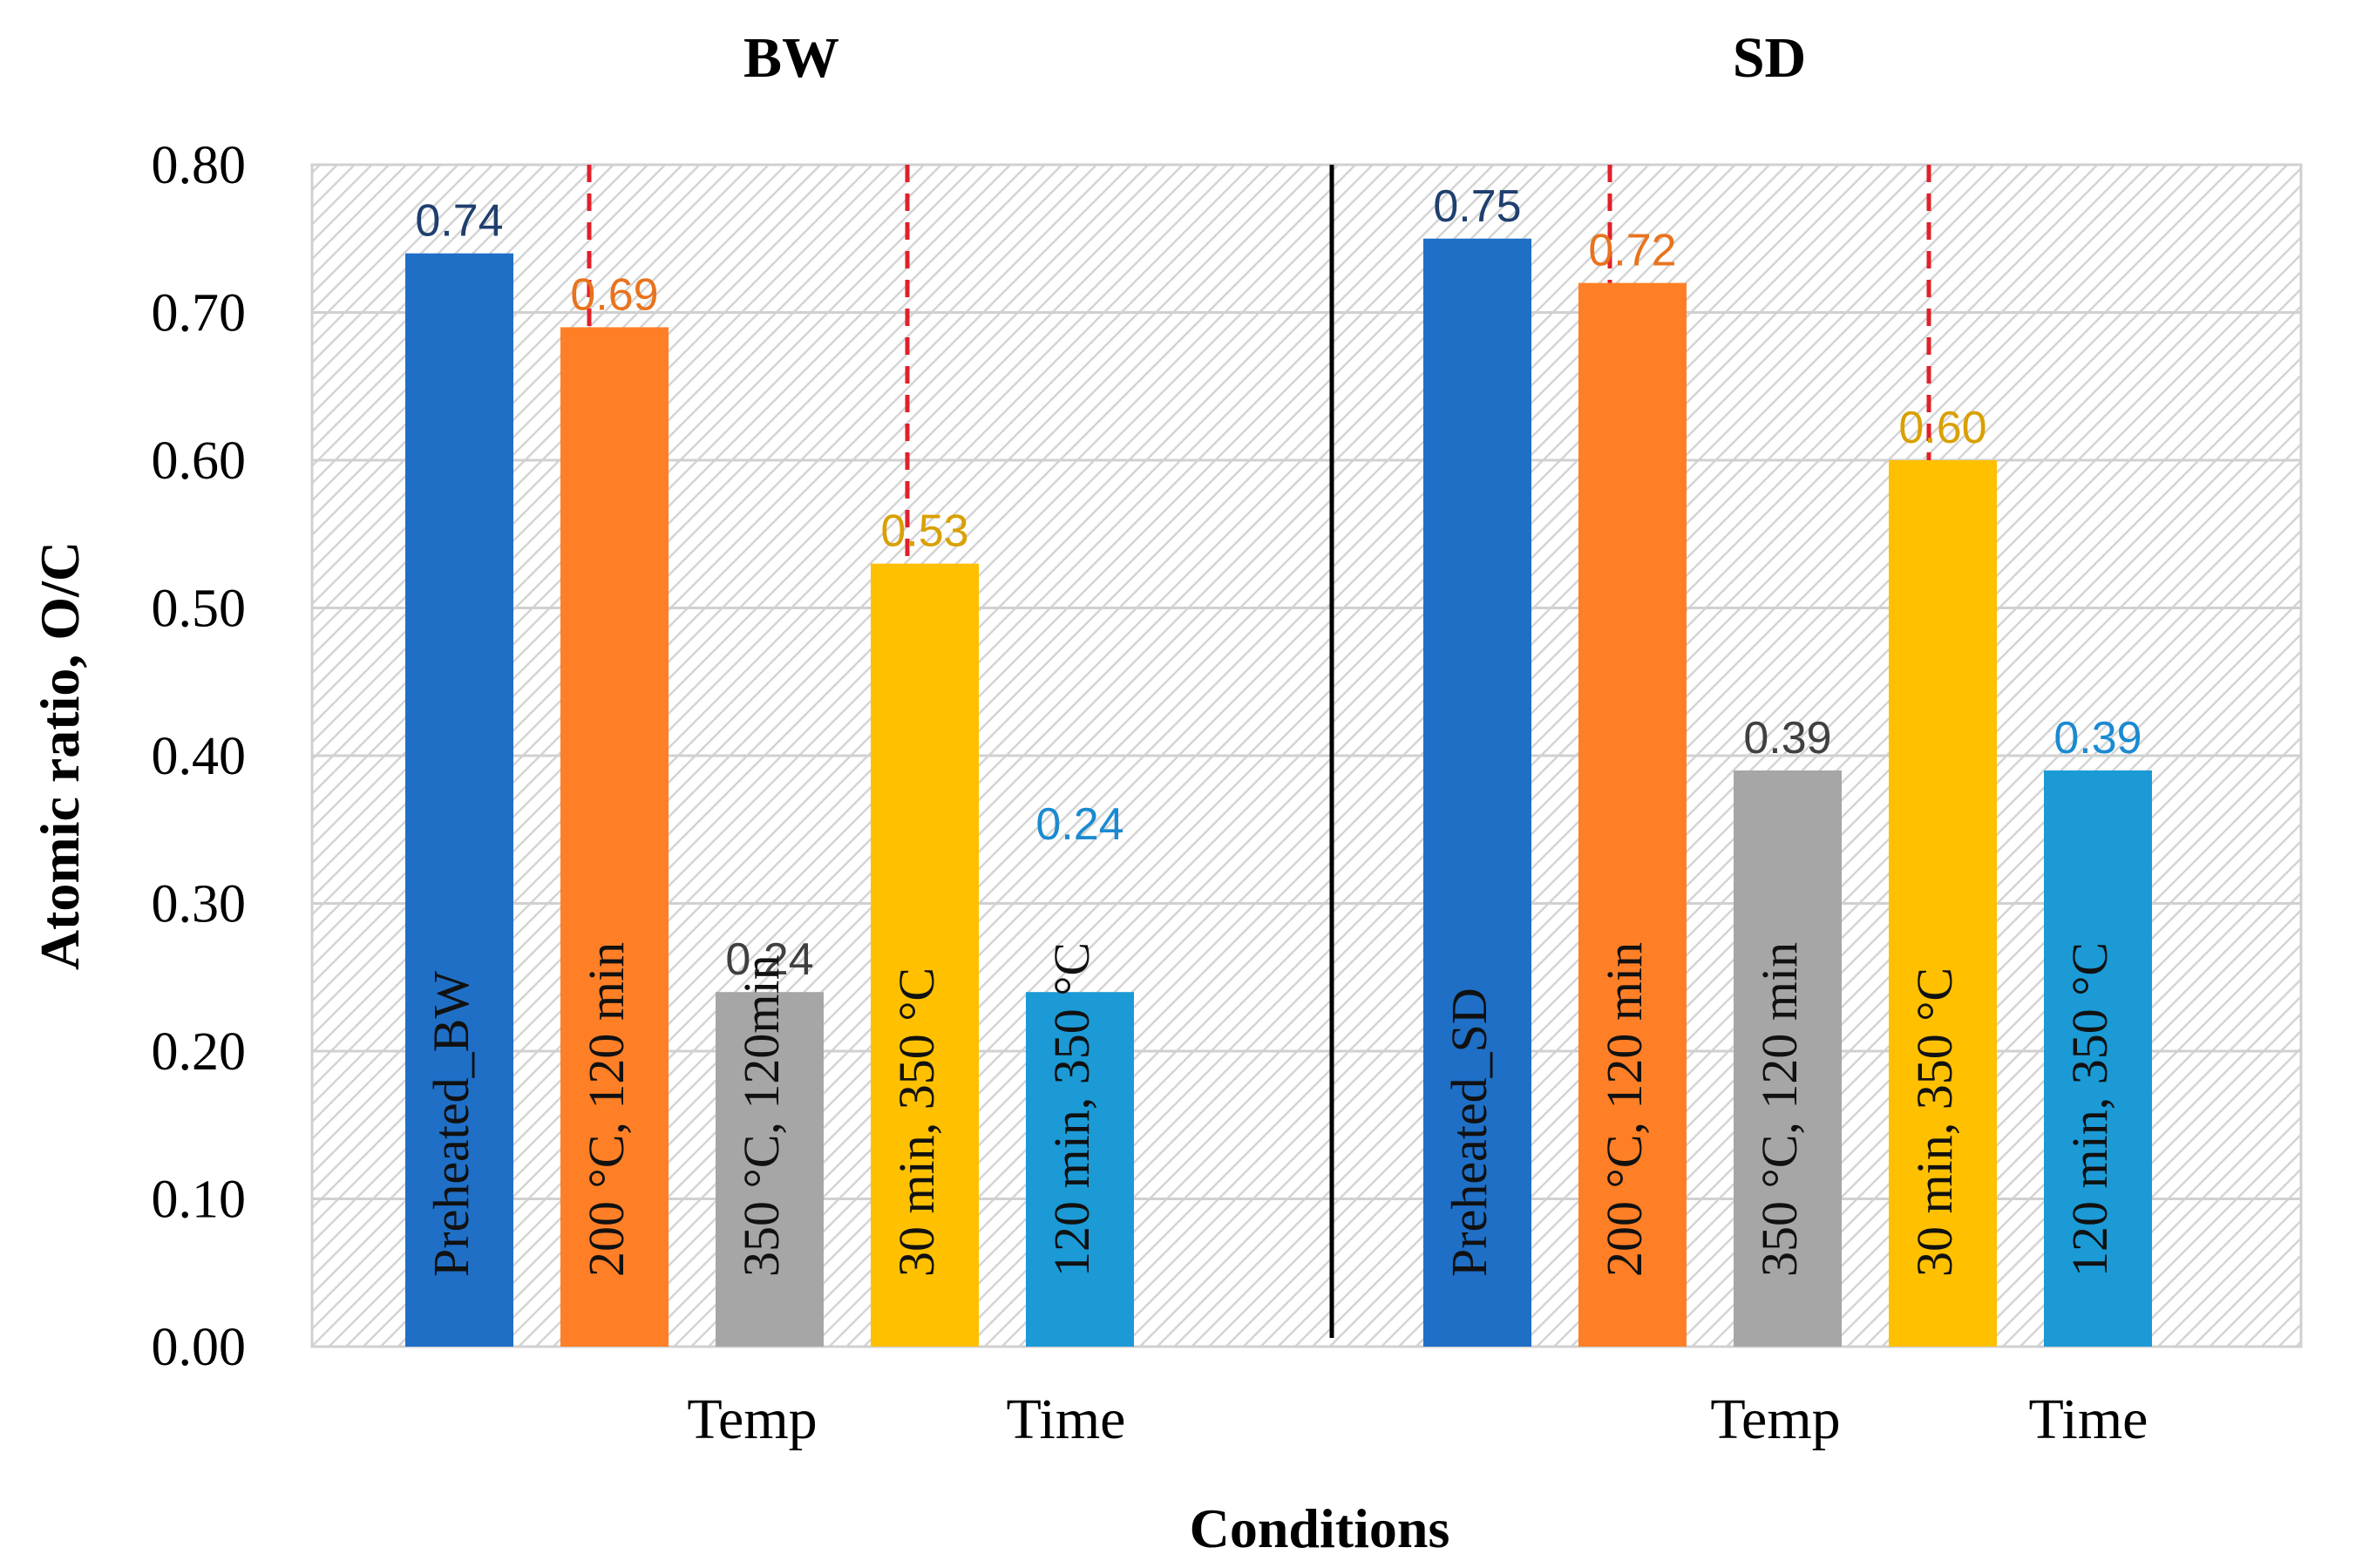  Describe the element at coordinates (924, 531) in the screenshot. I see `value-label: 0.53` at that location.